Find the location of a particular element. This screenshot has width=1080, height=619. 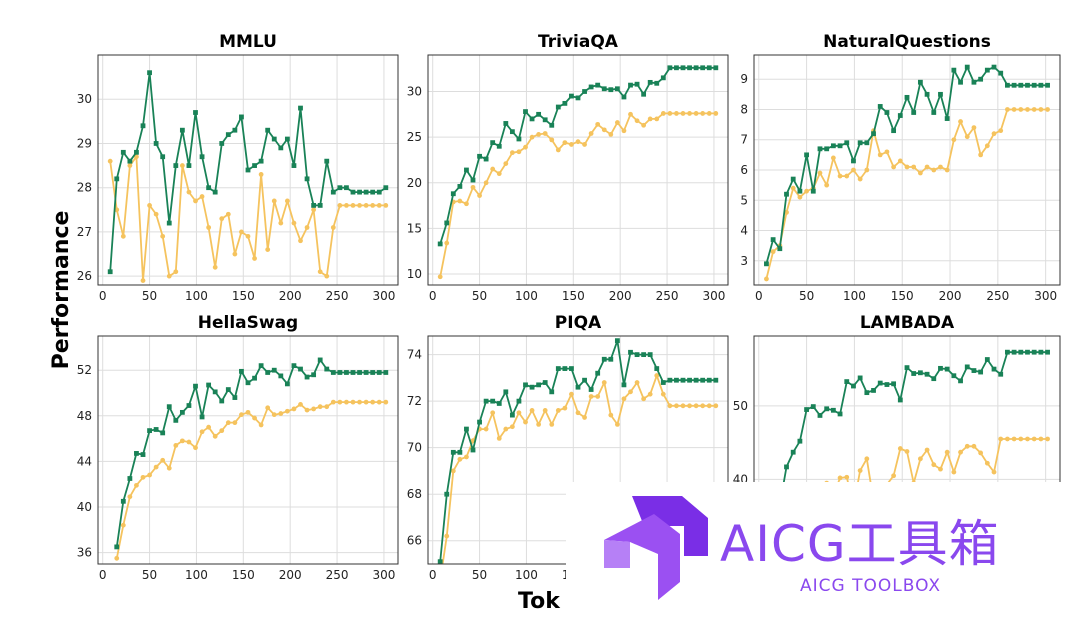

x-tick-label: 150 is located at coordinates (243, 575).